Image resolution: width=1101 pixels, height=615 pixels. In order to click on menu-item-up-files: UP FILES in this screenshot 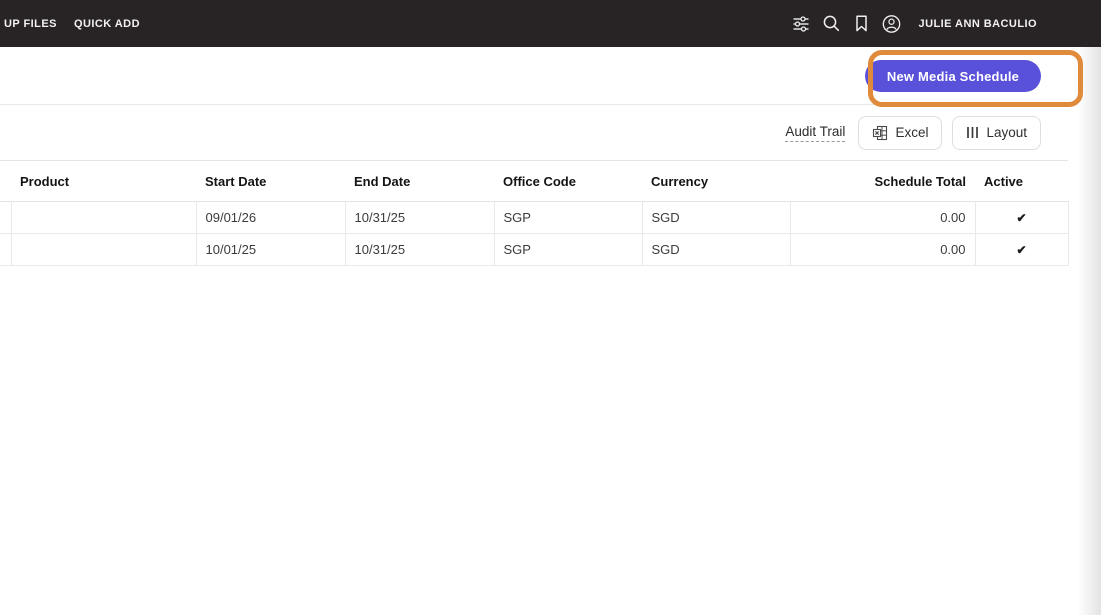, I will do `click(30, 23)`.